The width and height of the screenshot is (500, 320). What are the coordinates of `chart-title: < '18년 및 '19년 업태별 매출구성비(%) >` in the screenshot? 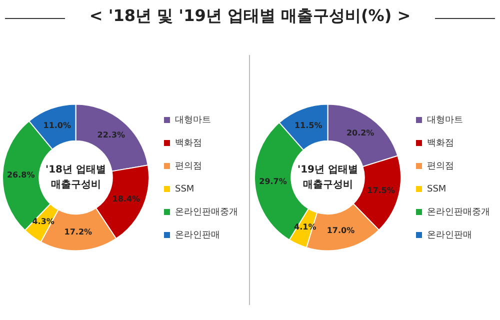 It's located at (250, 16).